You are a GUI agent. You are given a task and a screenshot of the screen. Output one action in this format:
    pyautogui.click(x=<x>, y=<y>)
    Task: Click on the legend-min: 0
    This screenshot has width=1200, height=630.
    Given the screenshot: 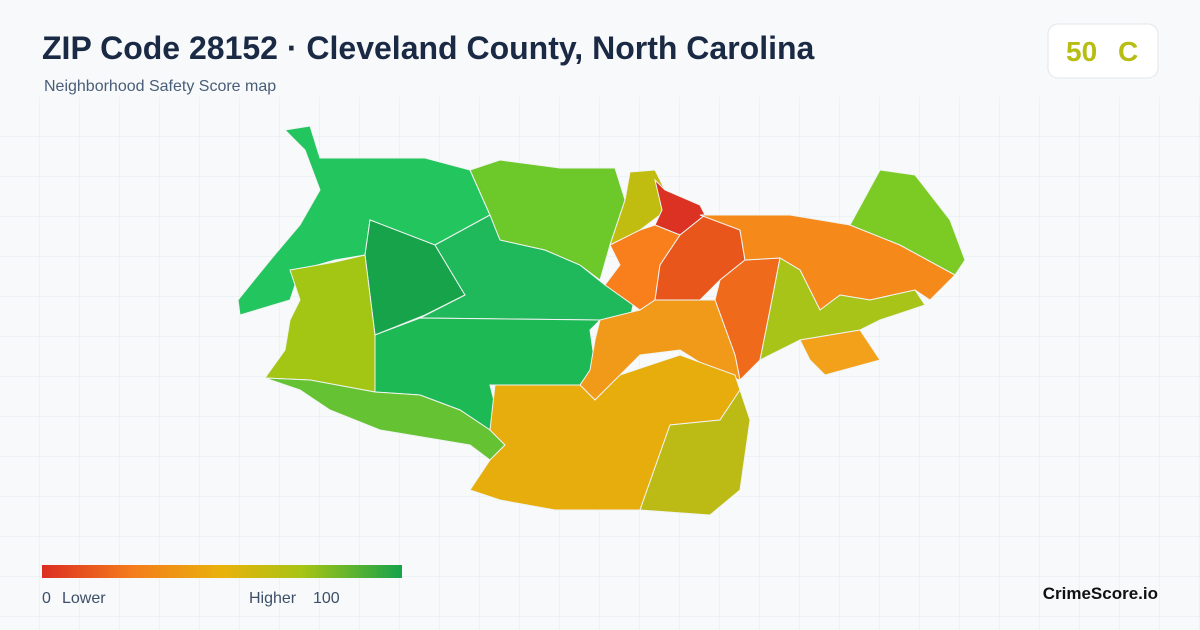 What is the action you would take?
    pyautogui.click(x=46, y=598)
    